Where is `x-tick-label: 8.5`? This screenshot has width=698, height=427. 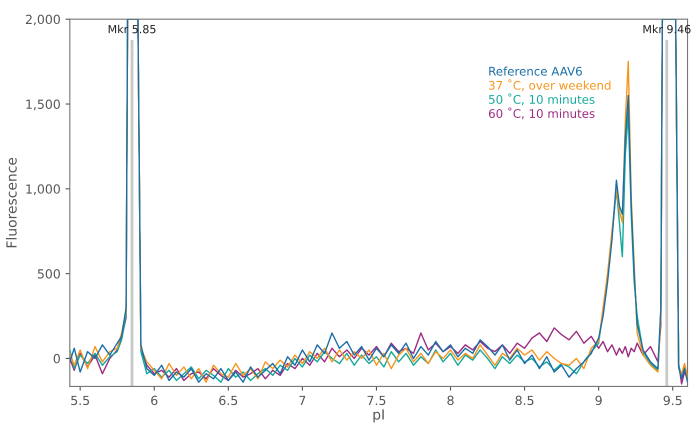
x-tick-label: 8.5 is located at coordinates (524, 401).